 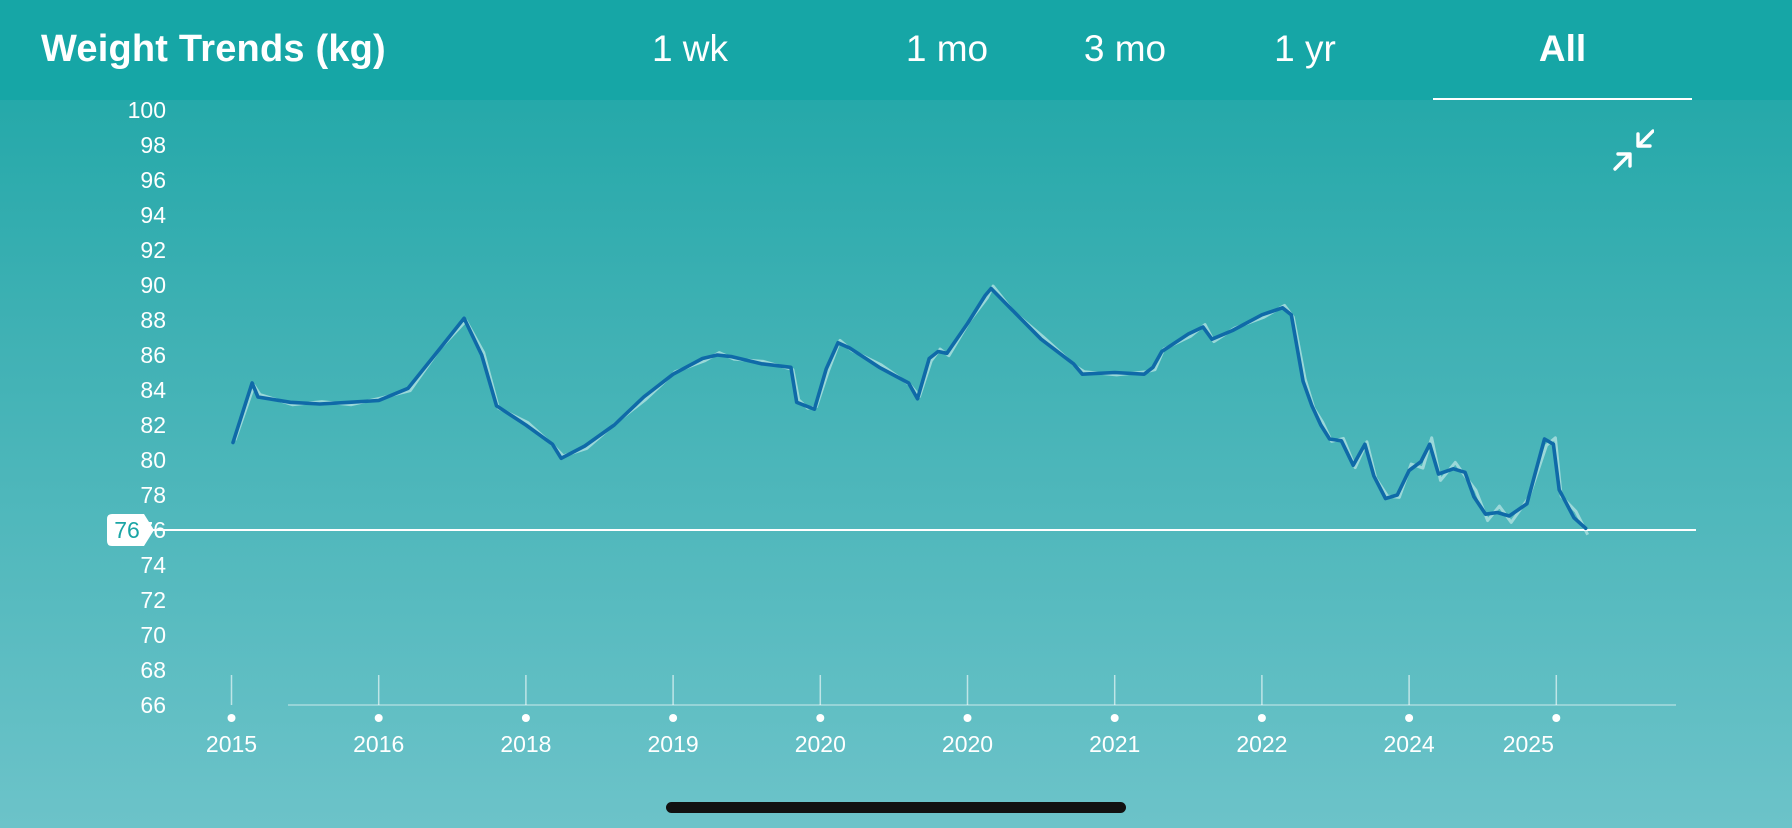 I want to click on x-tick-label: 2019, so click(x=673, y=744).